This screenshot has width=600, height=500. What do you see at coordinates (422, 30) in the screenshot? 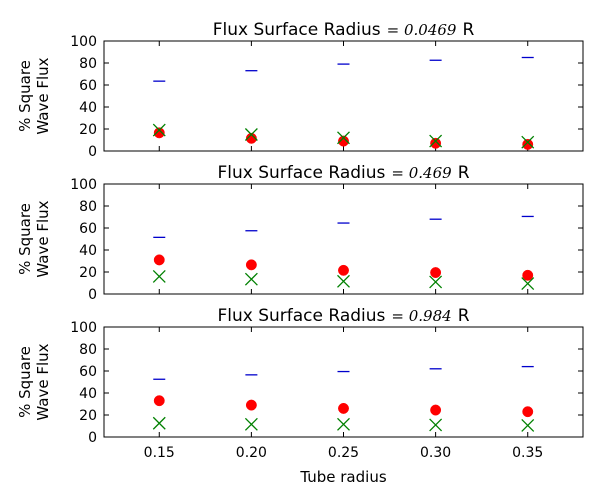
I see `title-value: = 0.0469` at bounding box center [422, 30].